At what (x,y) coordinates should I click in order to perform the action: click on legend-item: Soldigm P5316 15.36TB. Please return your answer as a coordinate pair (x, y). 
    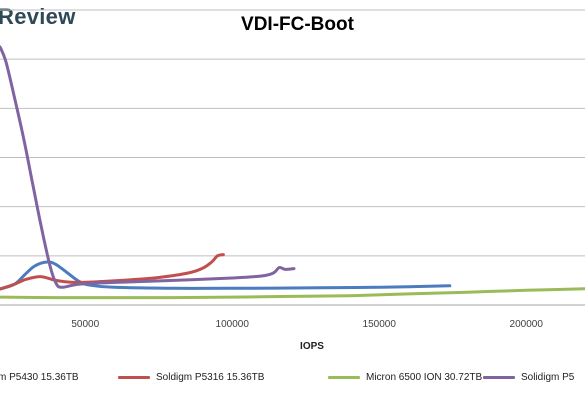
    Looking at the image, I should click on (191, 377).